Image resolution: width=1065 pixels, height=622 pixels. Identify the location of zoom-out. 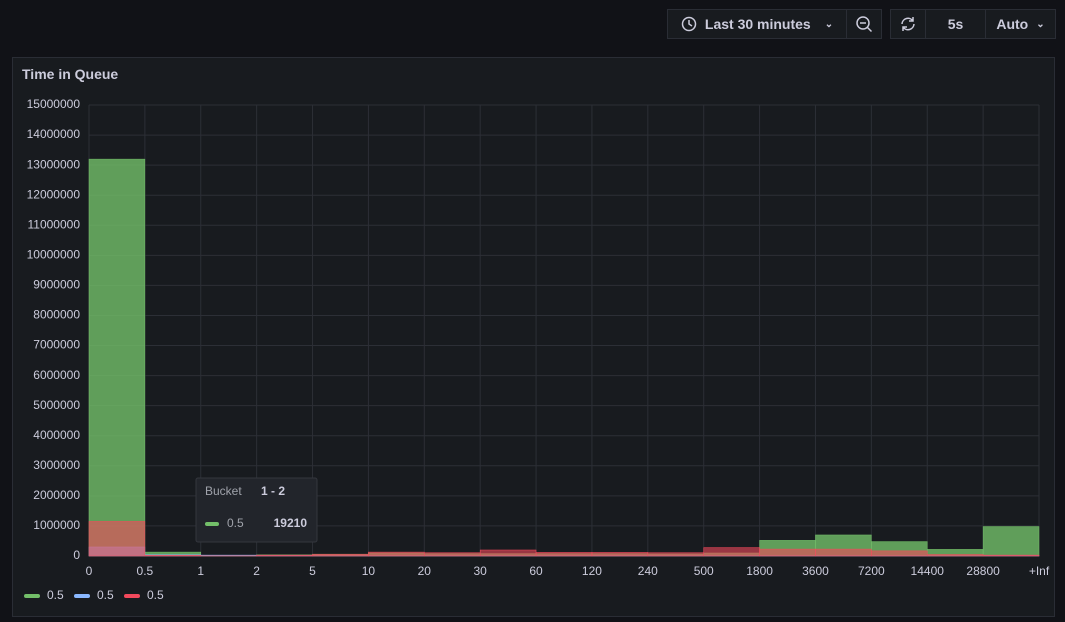
(864, 24).